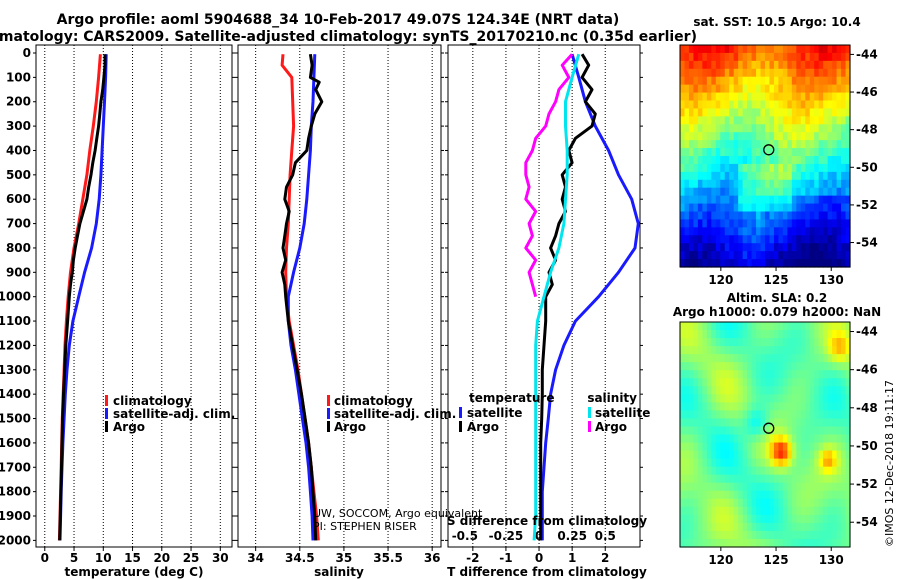  What do you see at coordinates (556, 297) in the screenshot?
I see `series-line-salinity-satellite` at bounding box center [556, 297].